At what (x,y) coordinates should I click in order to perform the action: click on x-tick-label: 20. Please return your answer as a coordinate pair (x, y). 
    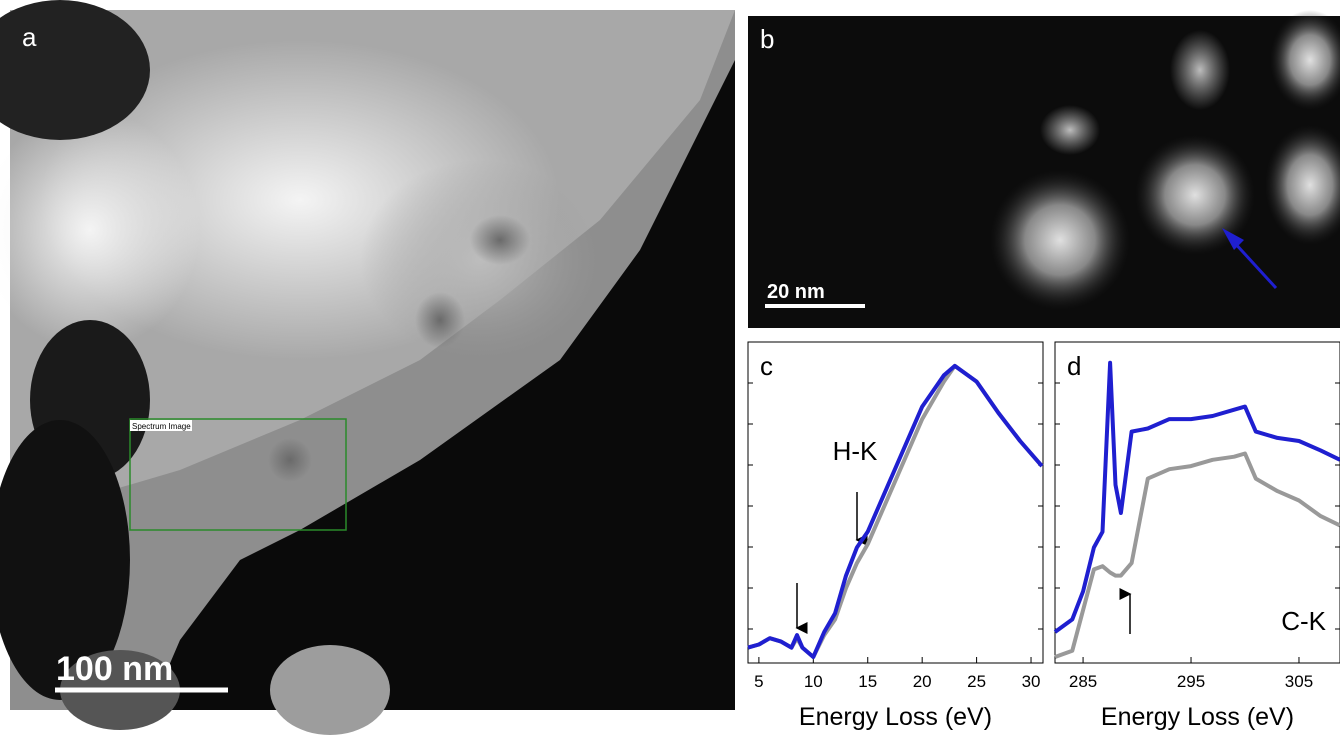
    Looking at the image, I should click on (922, 681).